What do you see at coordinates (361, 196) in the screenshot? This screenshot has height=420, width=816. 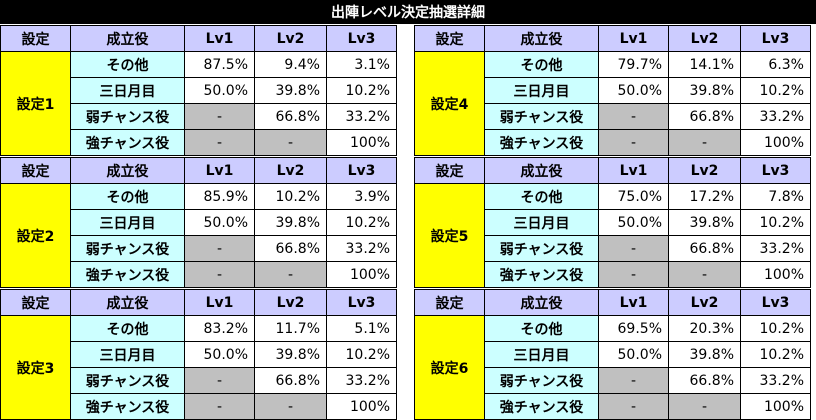 I see `lv3-cell: 3.9%` at bounding box center [361, 196].